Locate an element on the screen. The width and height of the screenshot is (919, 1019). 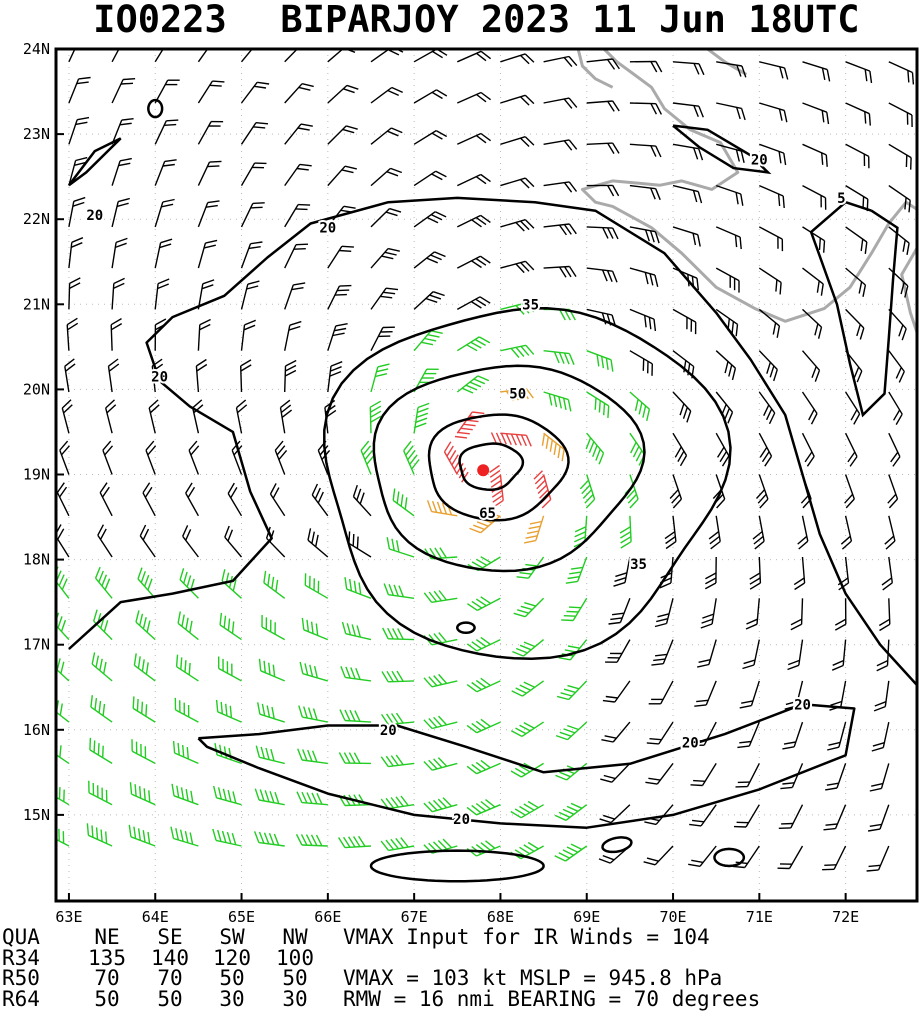
x-tick-label: 63E is located at coordinates (68, 917).